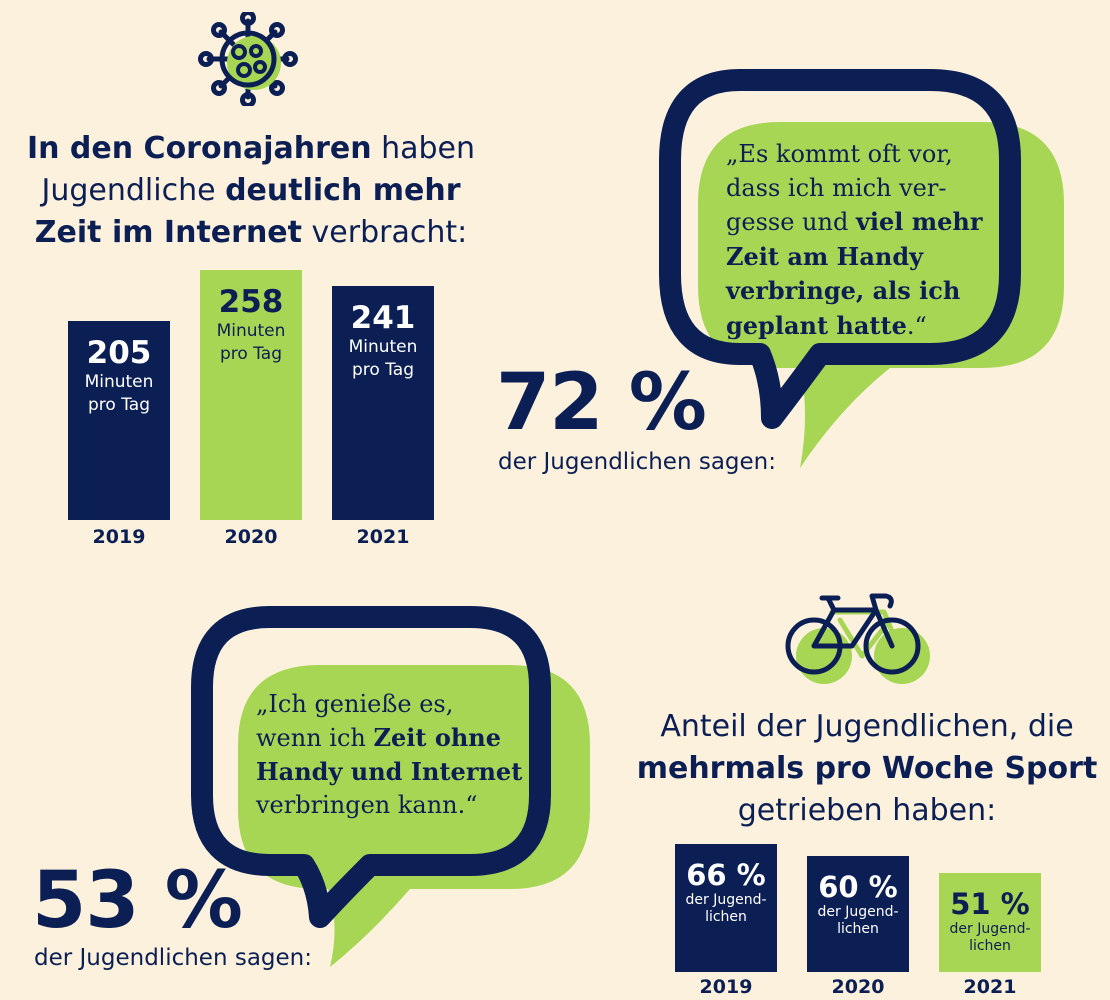 Image resolution: width=1110 pixels, height=1000 pixels. Describe the element at coordinates (601, 403) in the screenshot. I see `quote-1-percent: 72 %` at that location.